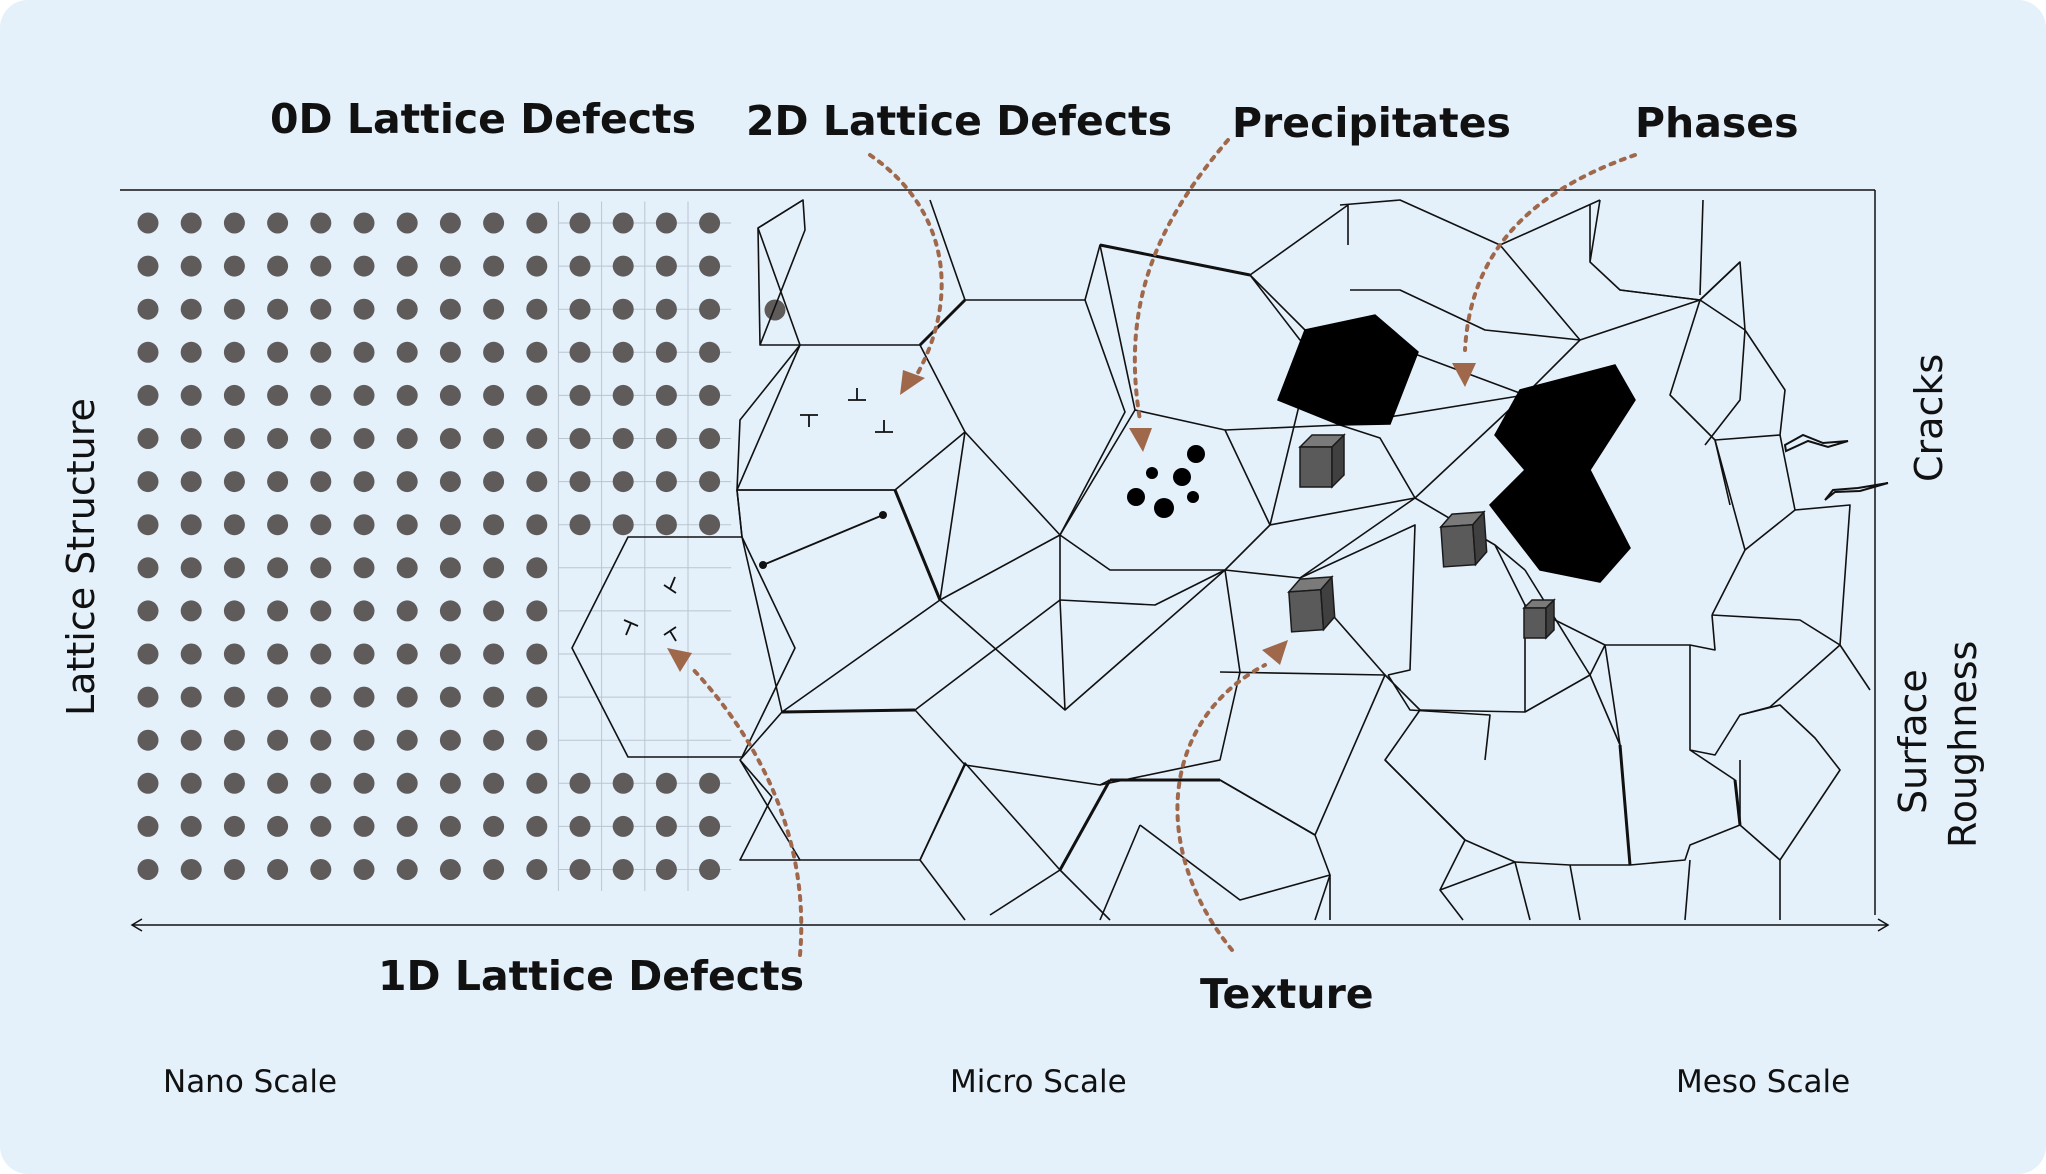 The height and width of the screenshot is (1174, 2046). I want to click on line-defect, so click(823, 540).